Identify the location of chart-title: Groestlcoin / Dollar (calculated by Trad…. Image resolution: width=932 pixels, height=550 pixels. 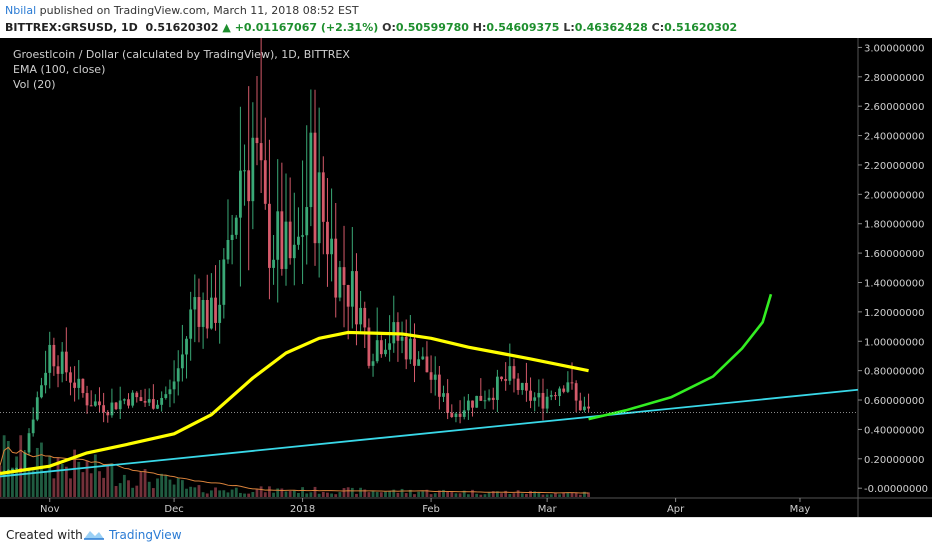
(181, 54).